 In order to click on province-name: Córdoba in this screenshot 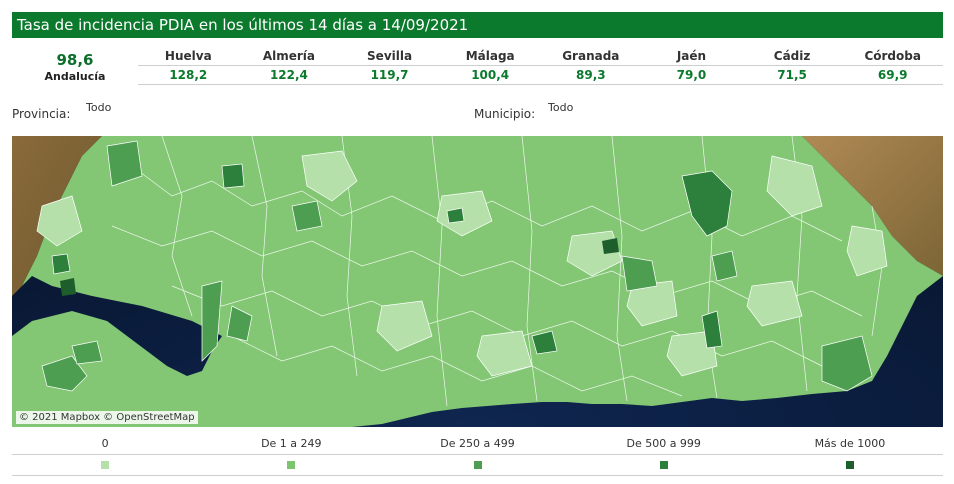, I will do `click(892, 56)`.